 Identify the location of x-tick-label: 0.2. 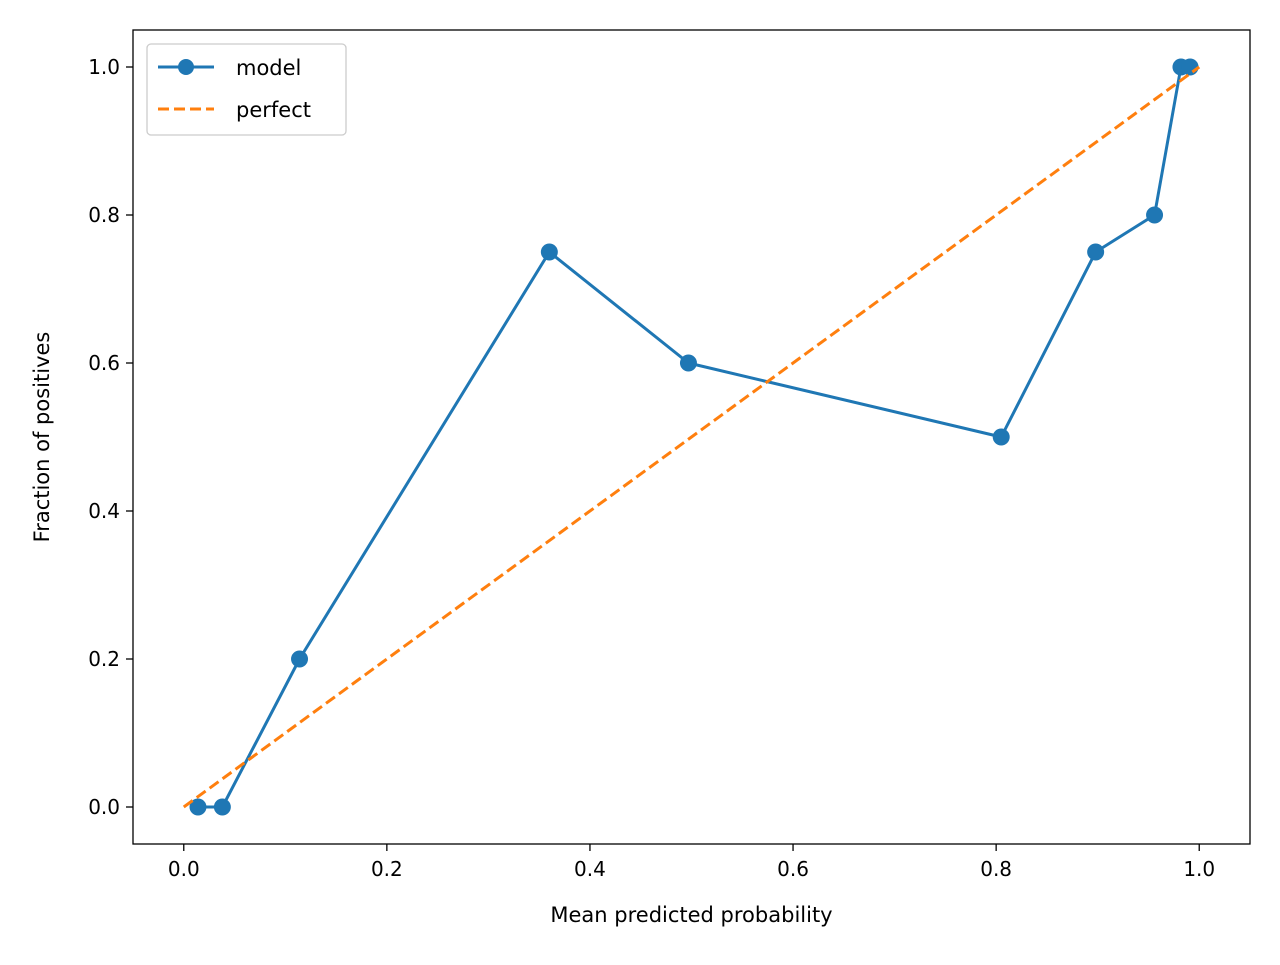
(387, 869).